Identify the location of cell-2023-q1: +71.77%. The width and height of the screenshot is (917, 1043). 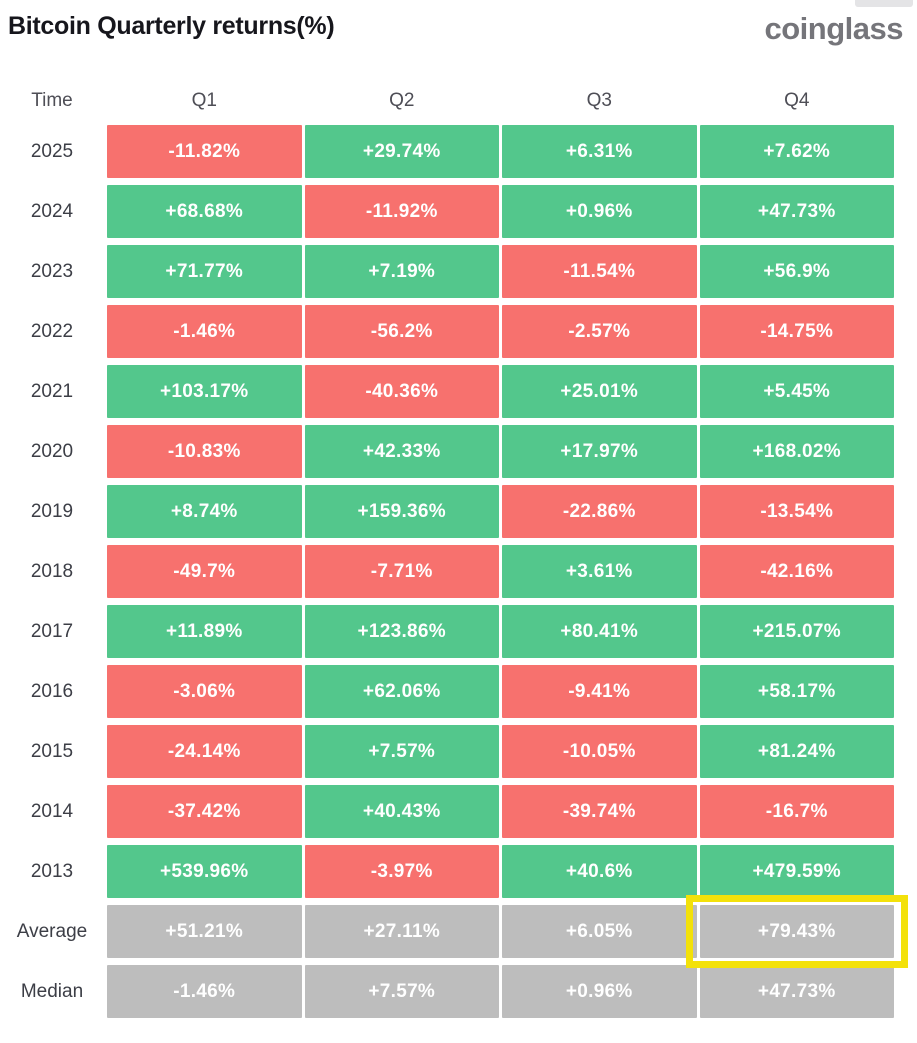
(204, 271).